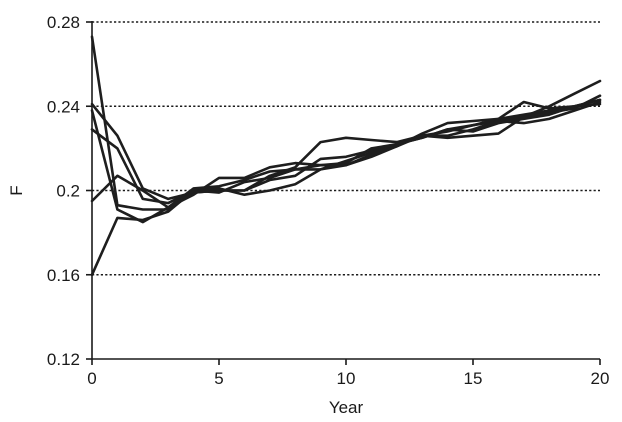 This screenshot has width=622, height=422. What do you see at coordinates (68, 191) in the screenshot?
I see `y-tick-label-2: 0.2` at bounding box center [68, 191].